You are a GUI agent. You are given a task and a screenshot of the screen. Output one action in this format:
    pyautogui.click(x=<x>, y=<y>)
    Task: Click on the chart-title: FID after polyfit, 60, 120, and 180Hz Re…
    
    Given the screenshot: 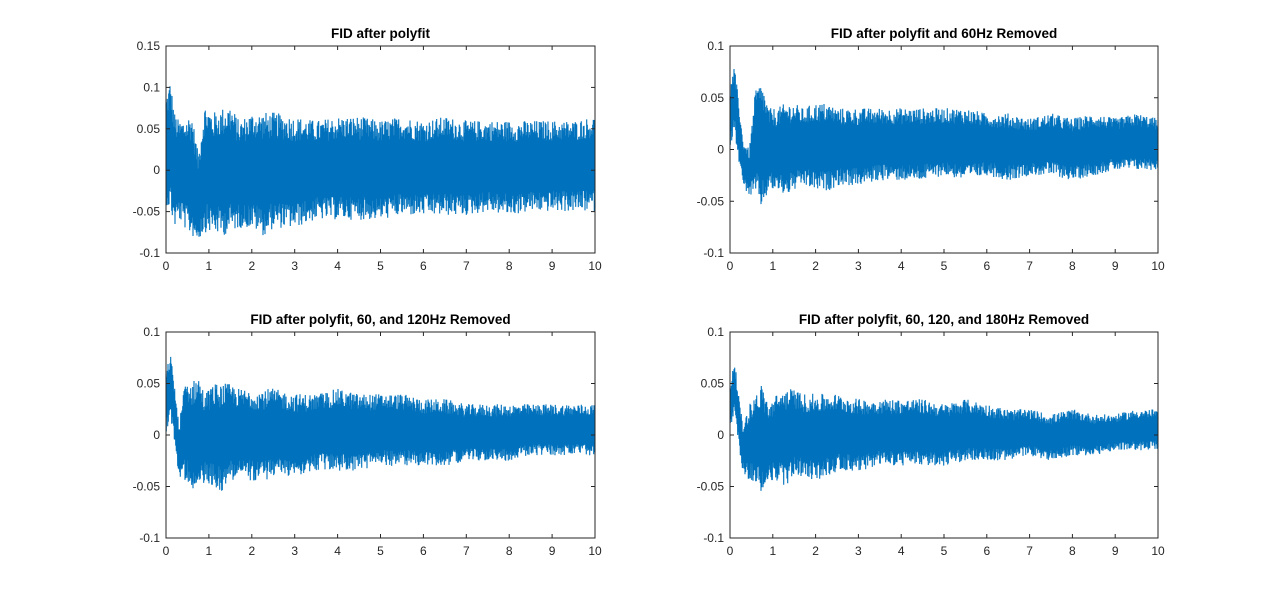 What is the action you would take?
    pyautogui.click(x=944, y=319)
    